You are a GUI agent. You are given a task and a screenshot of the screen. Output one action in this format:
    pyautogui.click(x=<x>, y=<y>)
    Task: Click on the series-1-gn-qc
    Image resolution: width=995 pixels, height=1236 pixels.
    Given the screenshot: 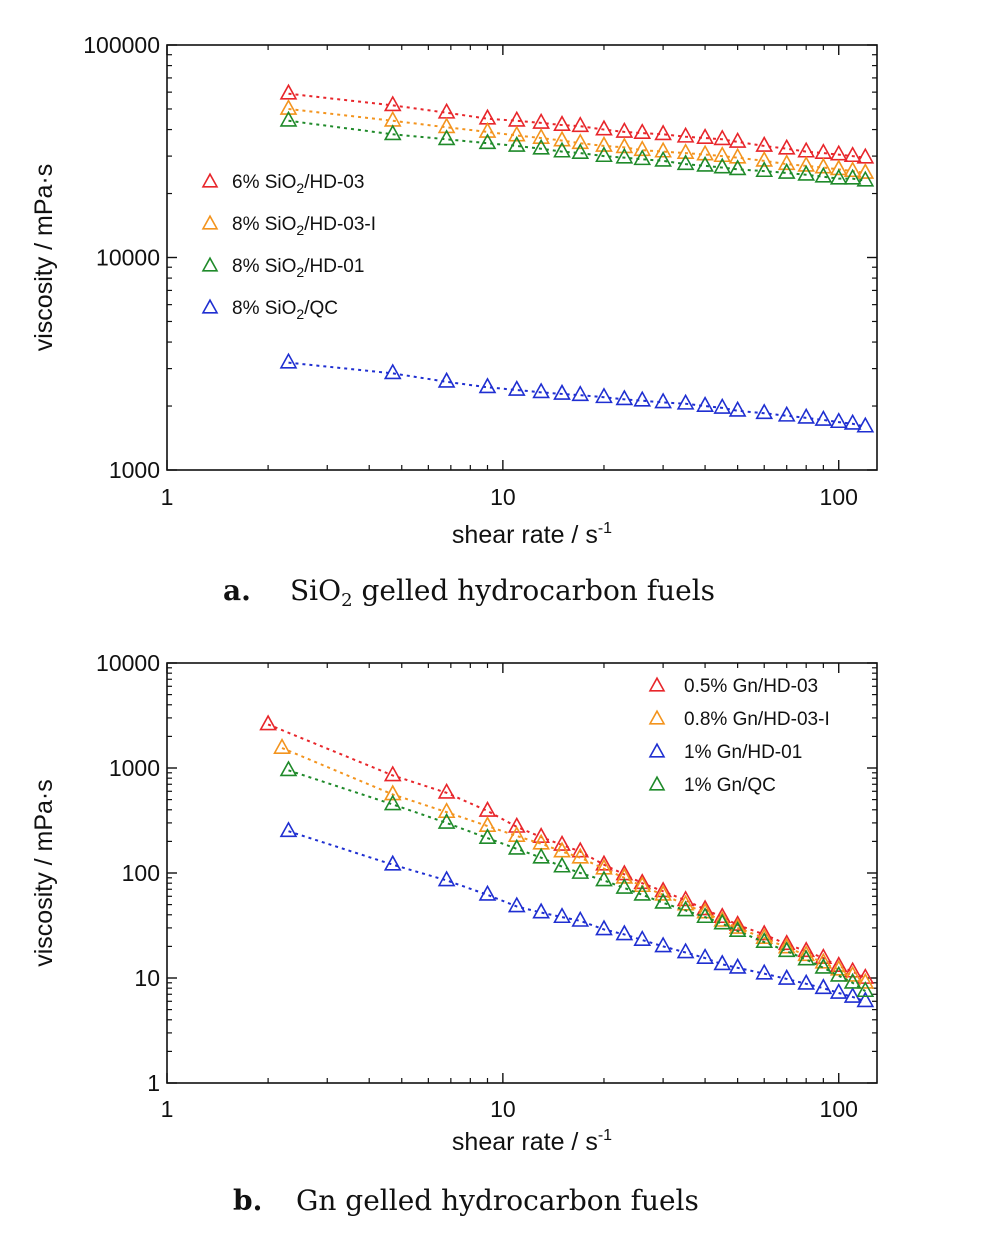 What is the action you would take?
    pyautogui.click(x=577, y=879)
    